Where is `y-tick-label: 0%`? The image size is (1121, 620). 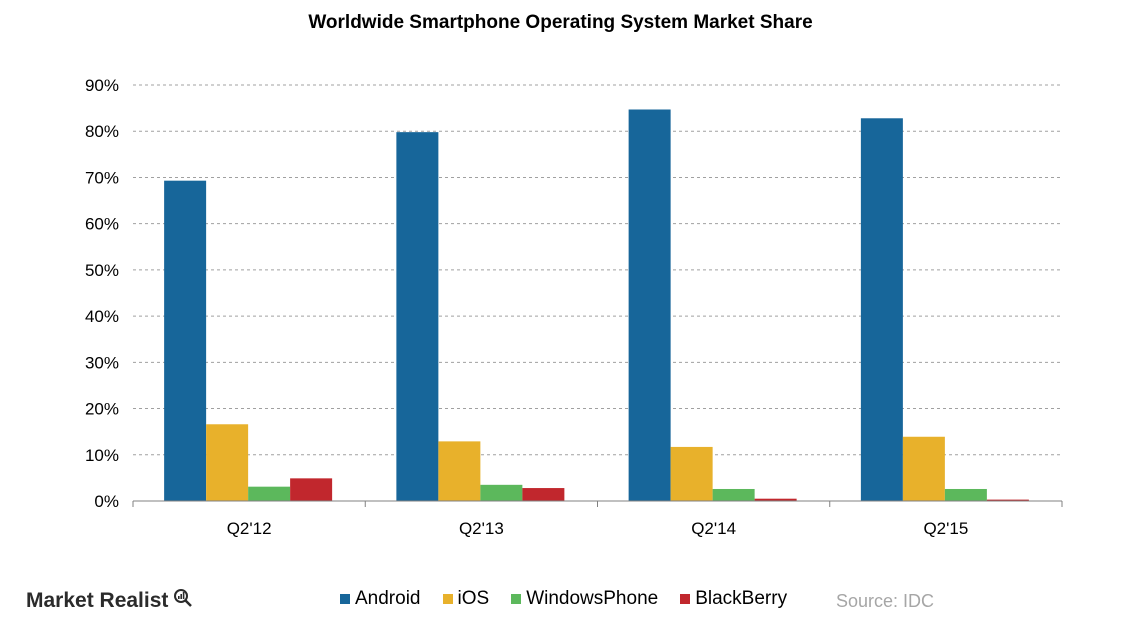 y-tick-label: 0% is located at coordinates (106, 501).